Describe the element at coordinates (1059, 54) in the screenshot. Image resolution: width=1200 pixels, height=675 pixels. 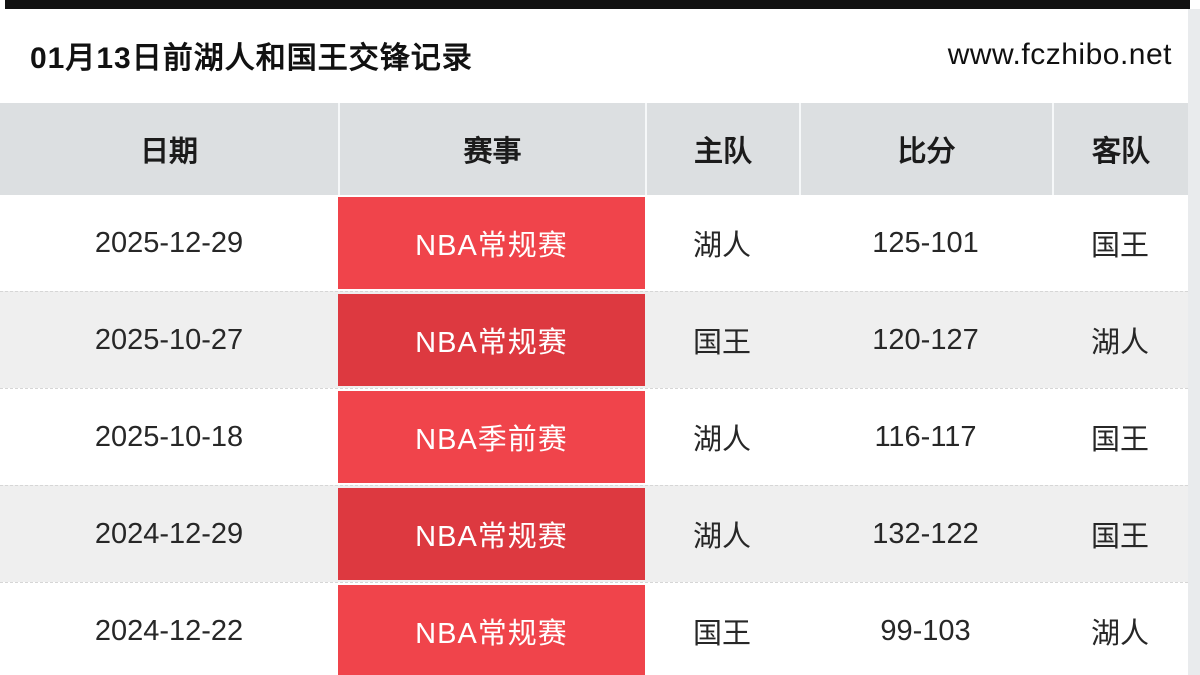
I see `site-url-link: www.fczhibo.net` at that location.